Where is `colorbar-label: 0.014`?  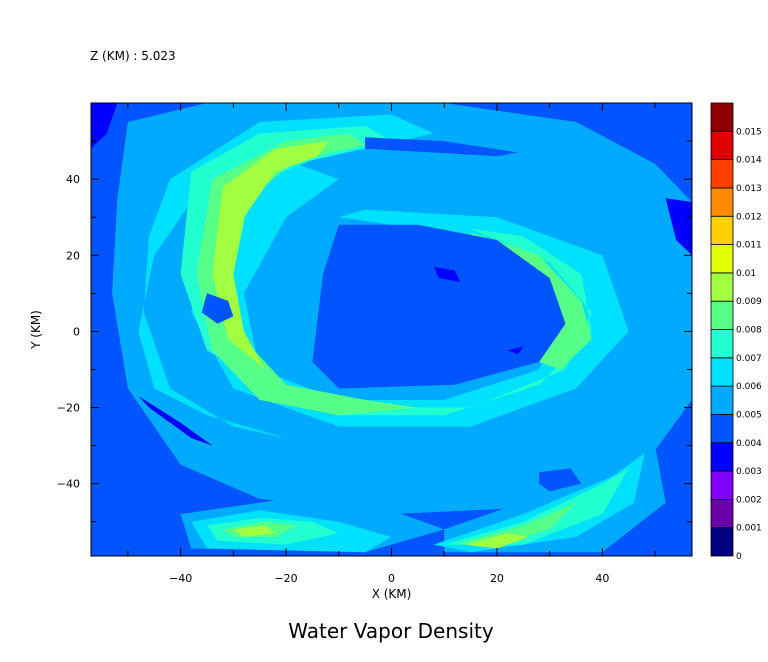 colorbar-label: 0.014 is located at coordinates (749, 161).